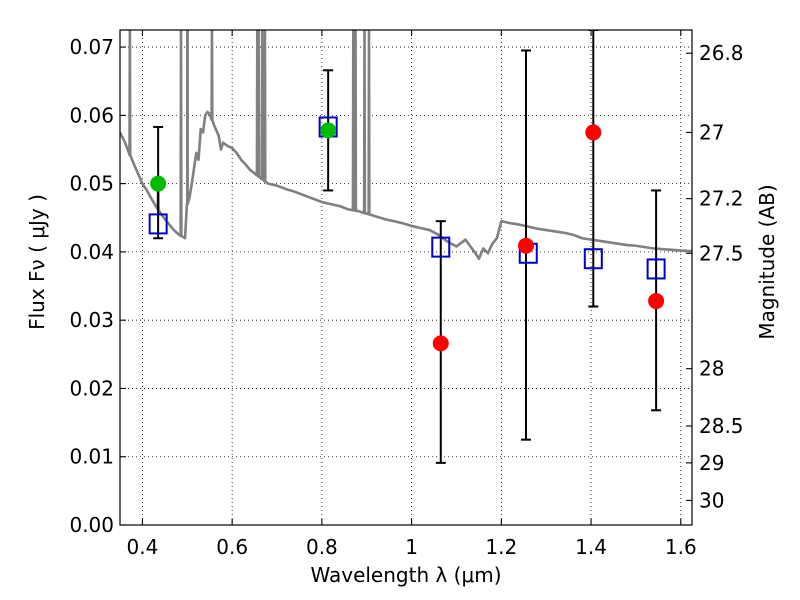  What do you see at coordinates (405, 575) in the screenshot?
I see `x-axis-label: Wavelength λ (μm)` at bounding box center [405, 575].